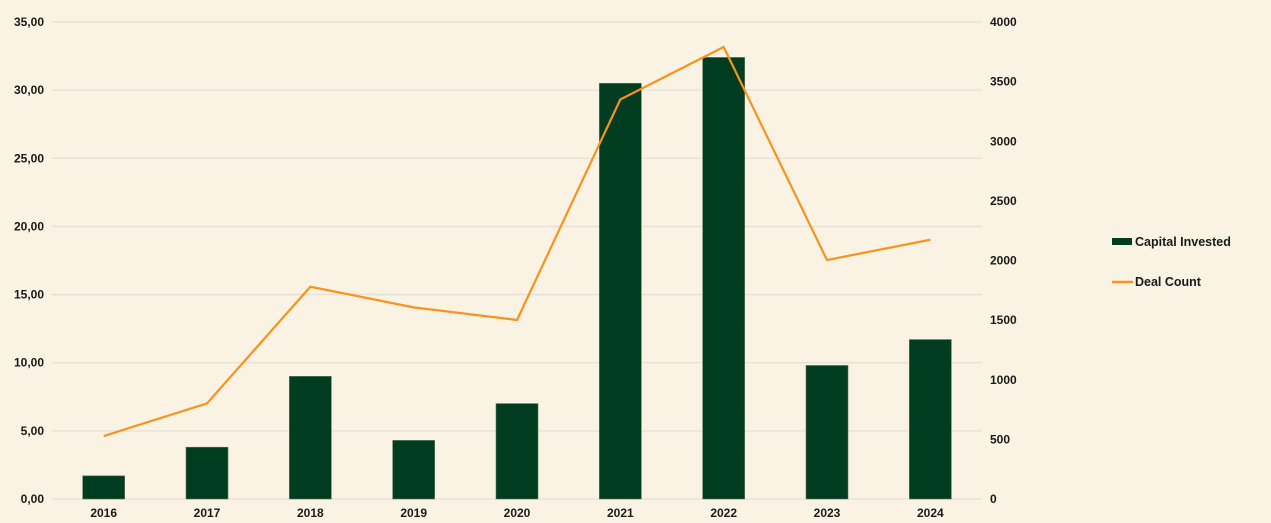 Image resolution: width=1271 pixels, height=523 pixels. I want to click on right-tick-label: 2000, so click(1003, 261).